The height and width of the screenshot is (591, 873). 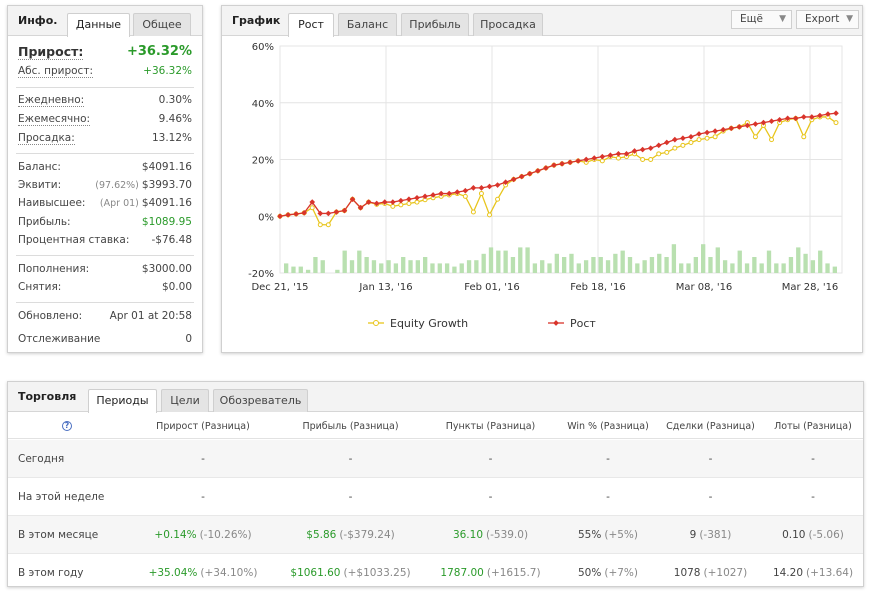 What do you see at coordinates (185, 400) in the screenshot?
I see `tab-goals: Цели` at bounding box center [185, 400].